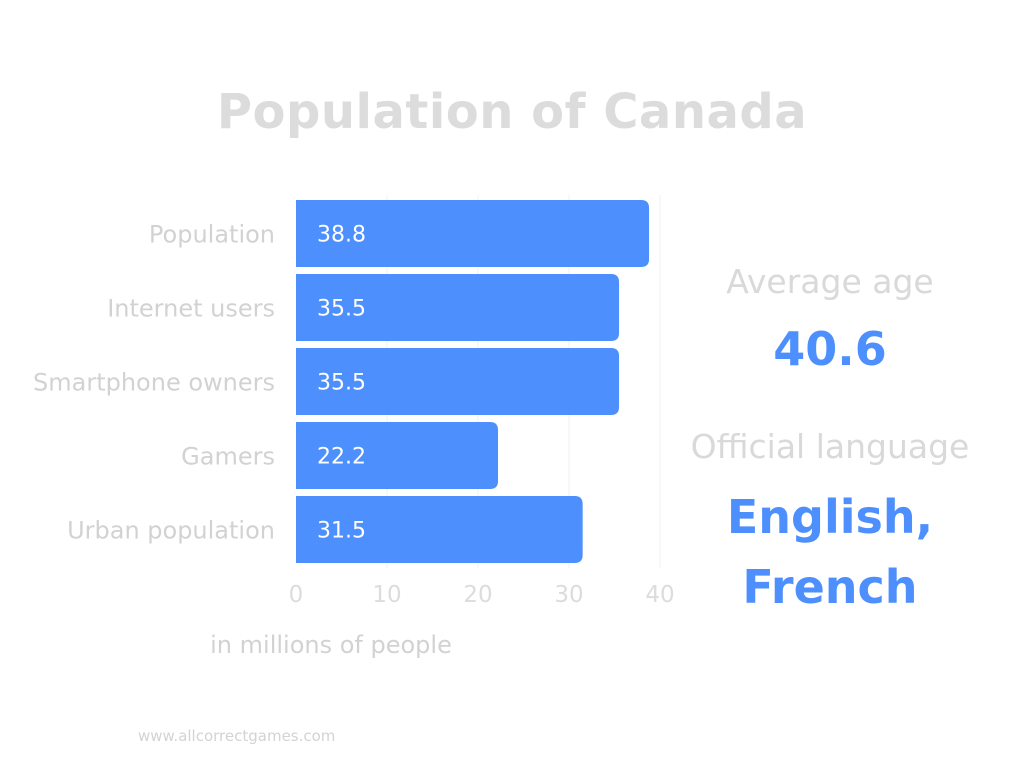 This screenshot has height=768, width=1024. Describe the element at coordinates (296, 595) in the screenshot. I see `x-tick-label: 0` at that location.